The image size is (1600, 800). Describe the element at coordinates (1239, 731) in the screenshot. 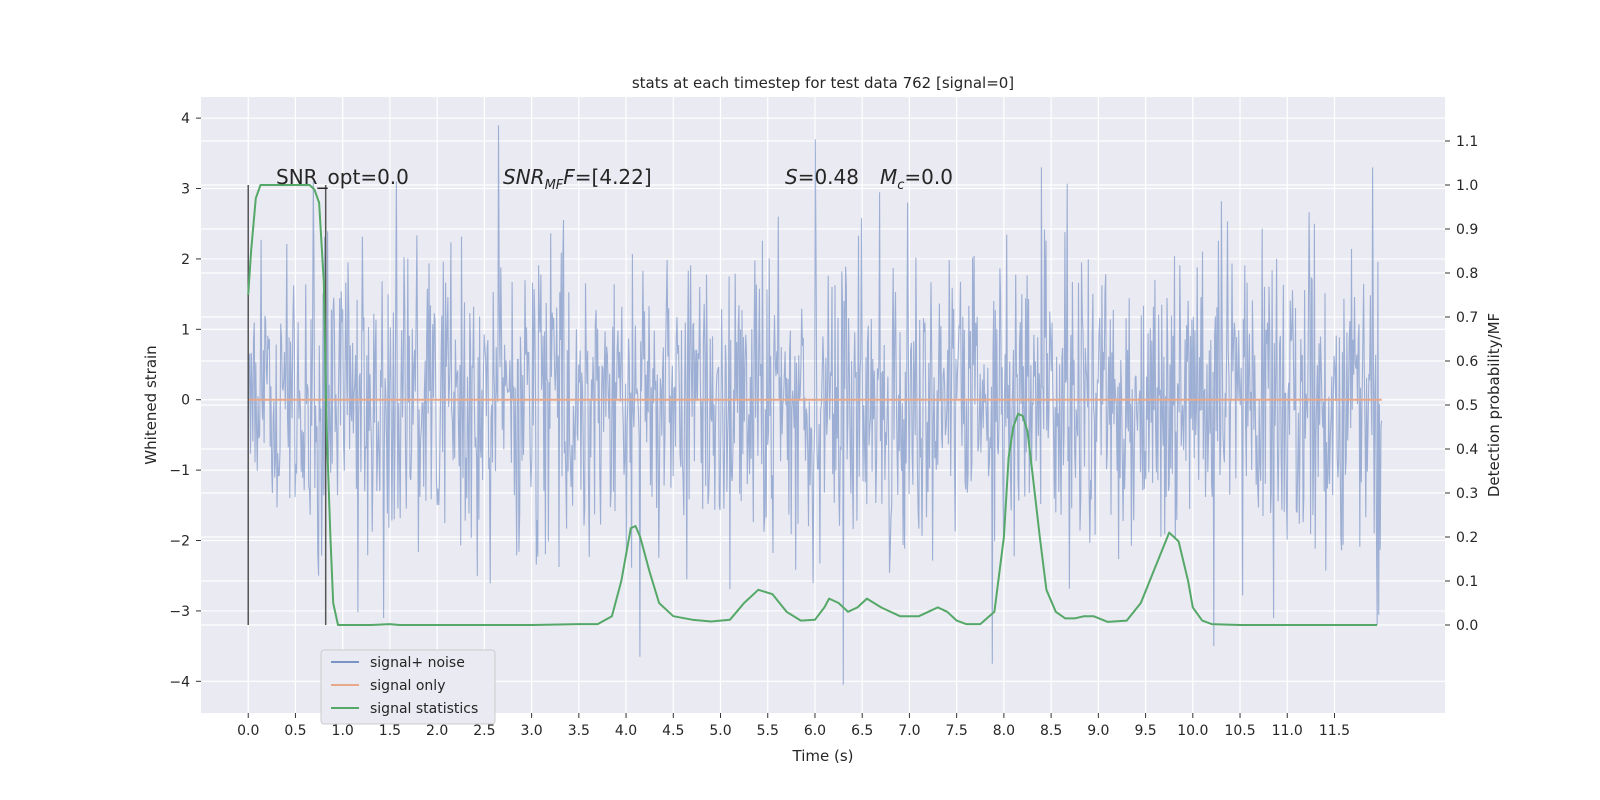

I see `x-tick-label: 10.5` at that location.